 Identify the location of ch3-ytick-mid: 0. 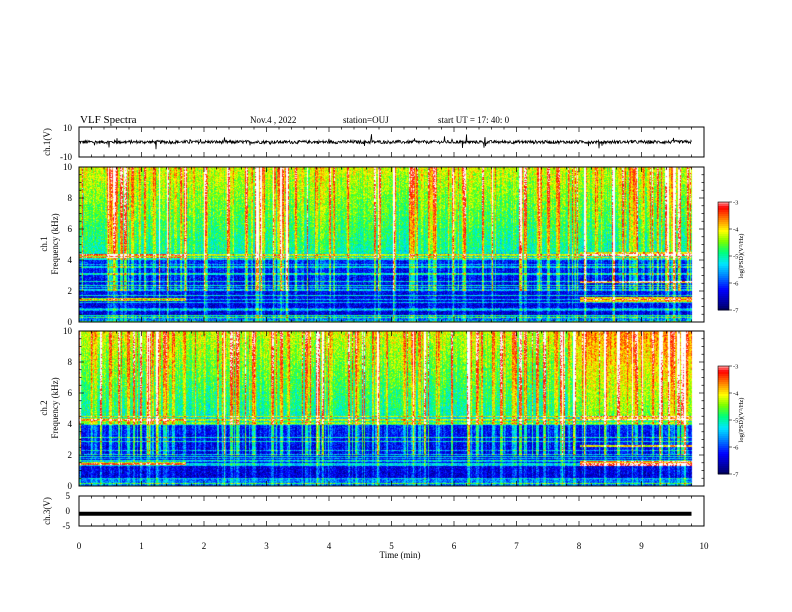
(68, 511).